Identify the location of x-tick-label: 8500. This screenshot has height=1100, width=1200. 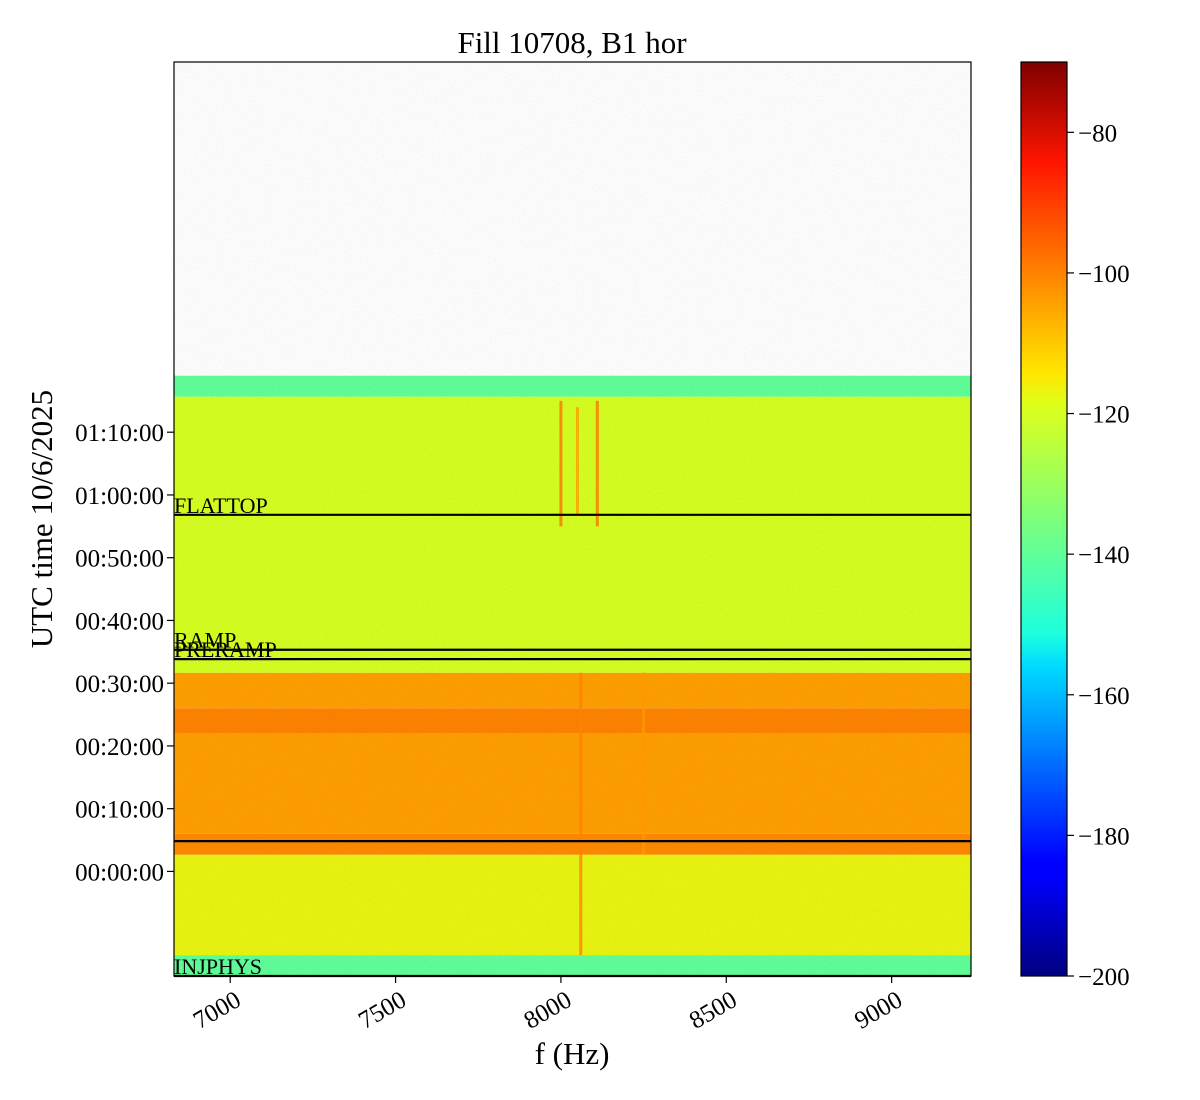
(713, 1010).